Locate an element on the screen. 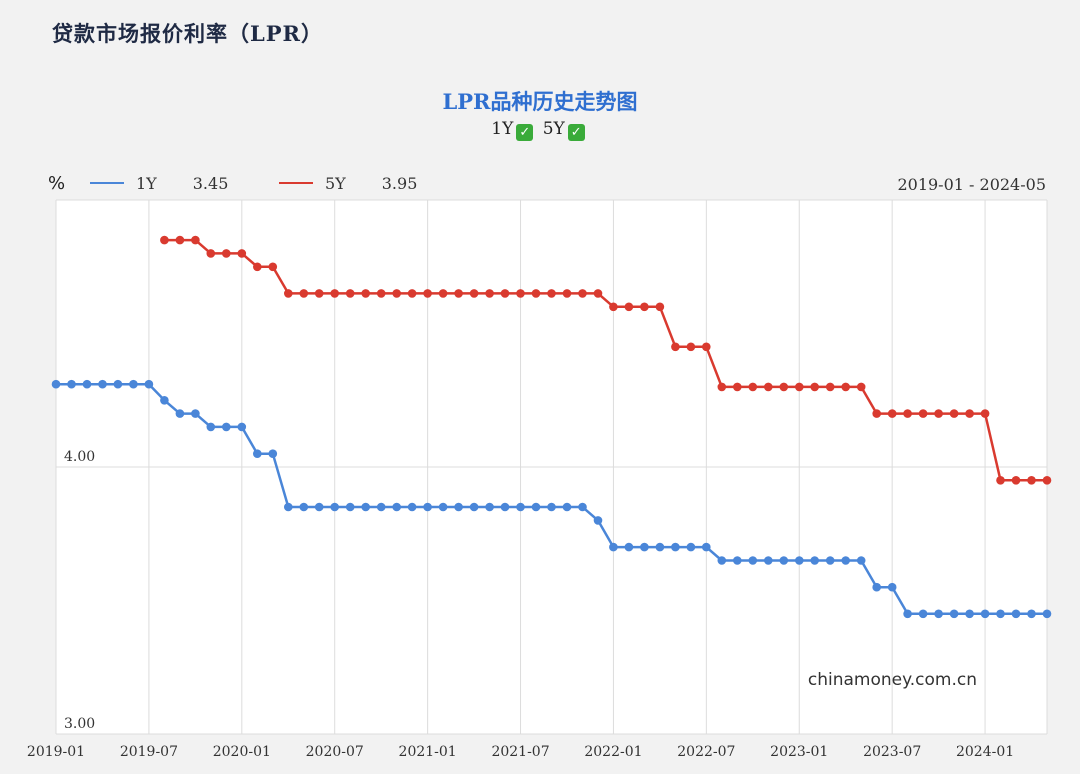  legend-line-5y is located at coordinates (296, 183).